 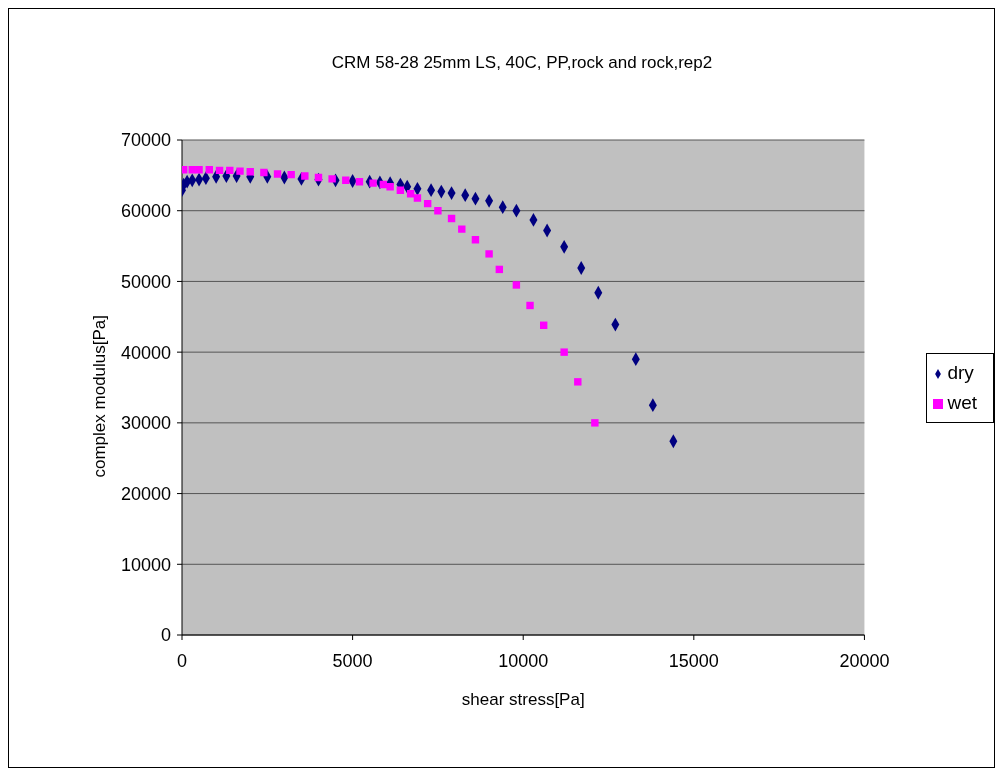 What do you see at coordinates (864, 660) in the screenshot?
I see `x-tick-label: 20000` at bounding box center [864, 660].